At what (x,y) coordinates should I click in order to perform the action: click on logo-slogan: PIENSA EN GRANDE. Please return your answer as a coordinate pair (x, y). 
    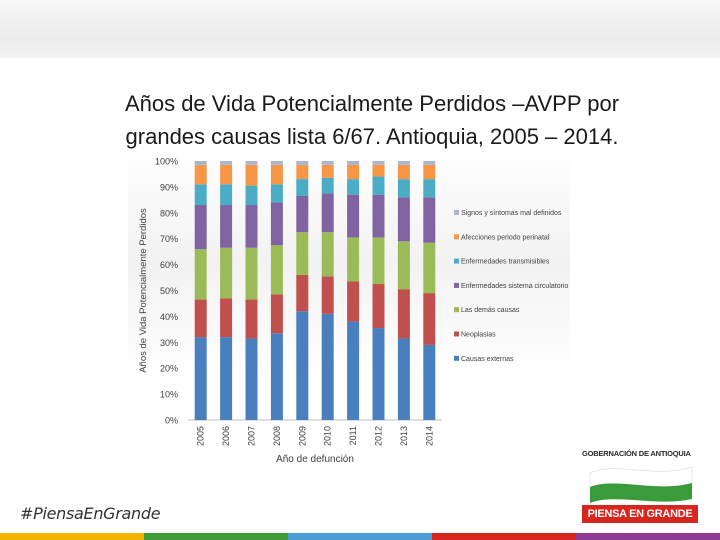
    Looking at the image, I should click on (640, 514).